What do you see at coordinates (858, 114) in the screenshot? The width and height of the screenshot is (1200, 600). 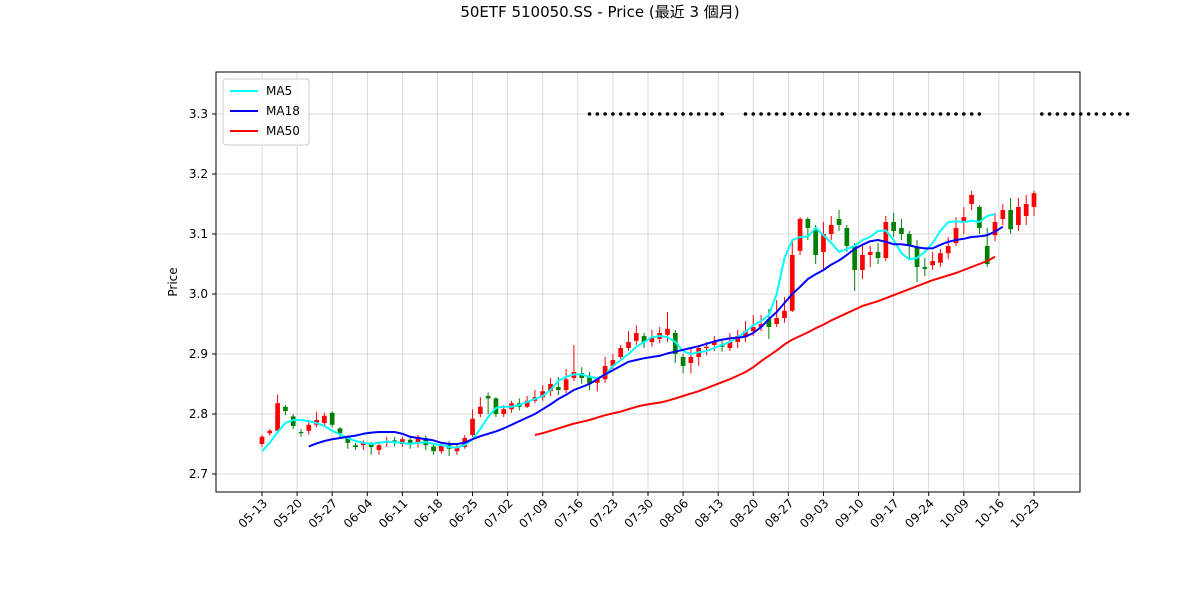 I see `signal-markers` at bounding box center [858, 114].